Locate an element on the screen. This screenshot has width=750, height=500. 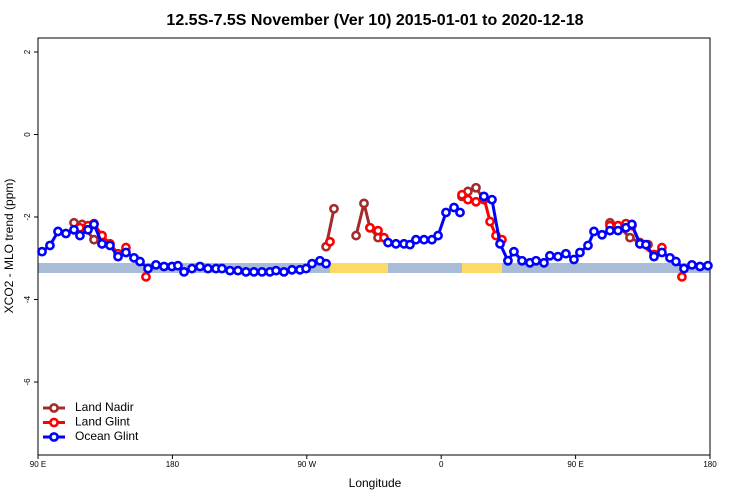
y-tick-label: -2 is located at coordinates (27, 217).